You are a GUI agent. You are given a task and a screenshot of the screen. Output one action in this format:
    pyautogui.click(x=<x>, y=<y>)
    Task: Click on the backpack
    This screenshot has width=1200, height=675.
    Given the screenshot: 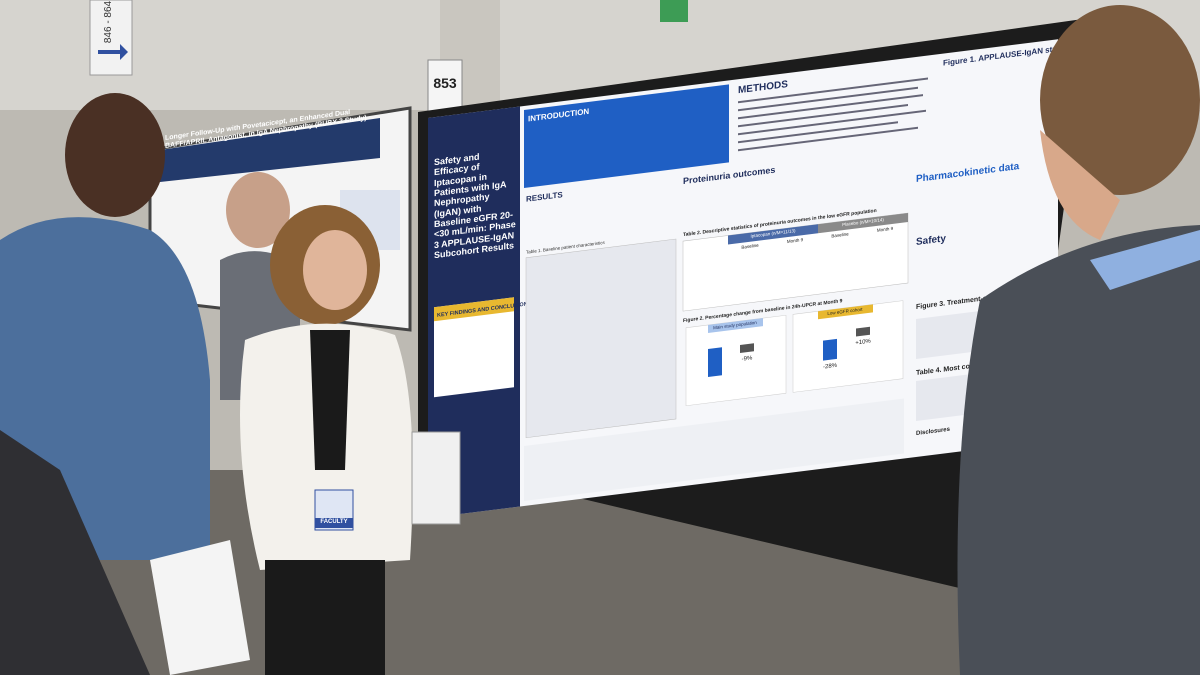 What is the action you would take?
    pyautogui.click(x=75, y=552)
    